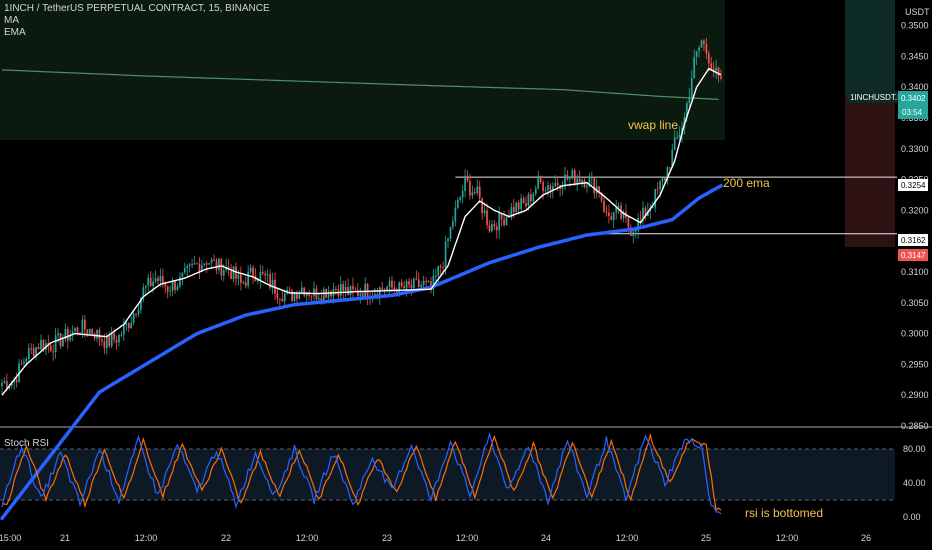 The image size is (932, 550). Describe the element at coordinates (915, 210) in the screenshot. I see `price-tick-label: 0.3200` at that location.